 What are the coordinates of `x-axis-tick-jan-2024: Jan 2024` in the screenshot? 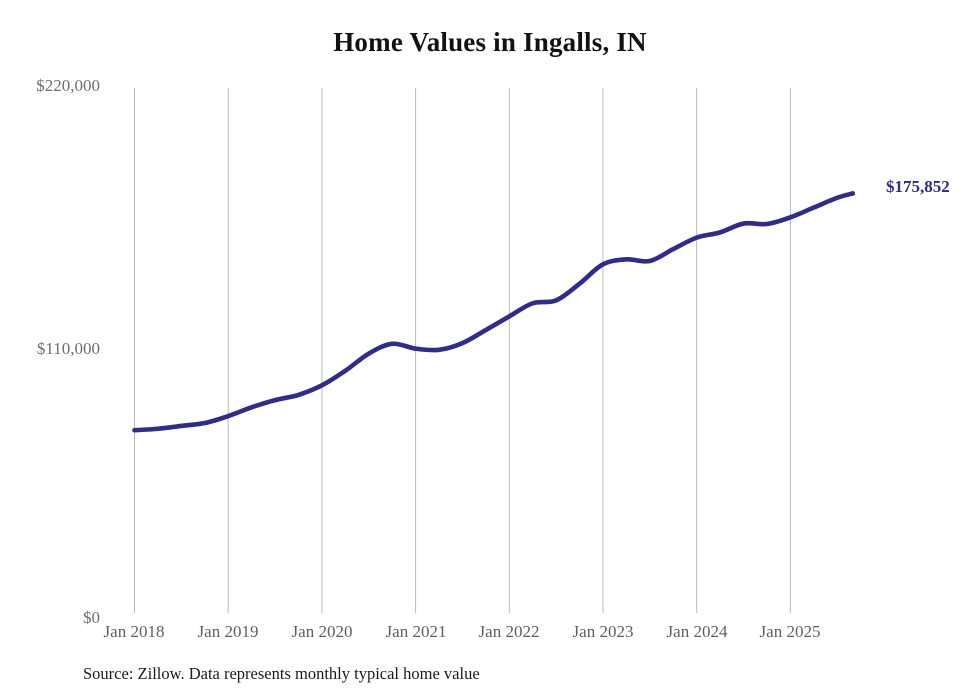 It's located at (697, 631).